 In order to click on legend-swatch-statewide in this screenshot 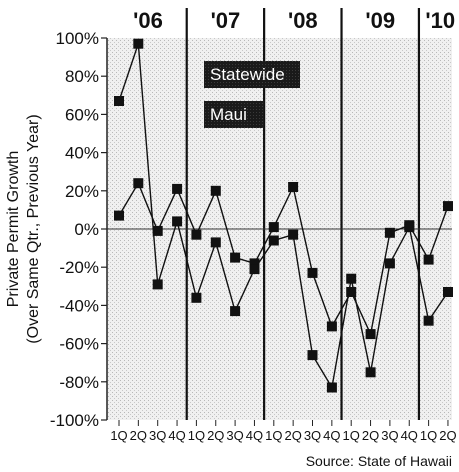, I will do `click(252, 74)`.